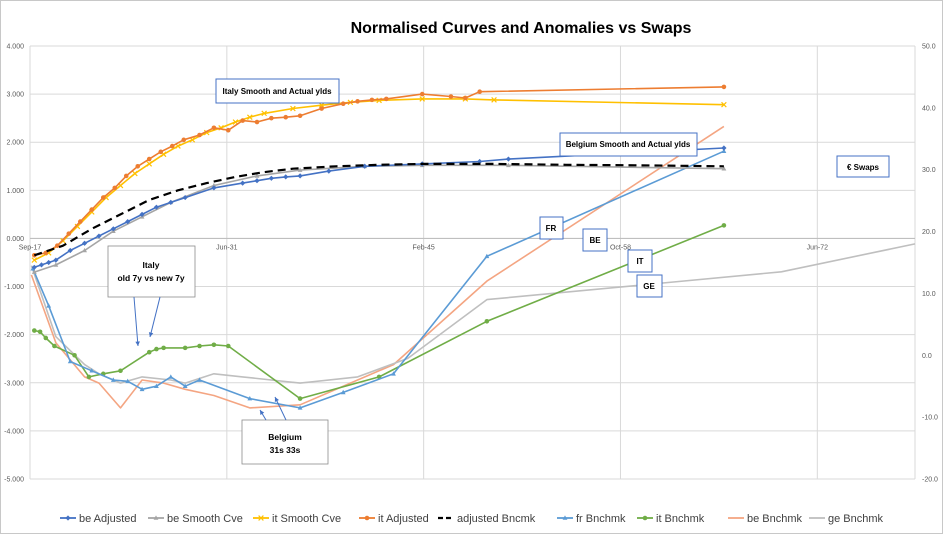 The width and height of the screenshot is (943, 534). What do you see at coordinates (15, 95) in the screenshot?
I see `y-left-tick-label: 3.000` at bounding box center [15, 95].